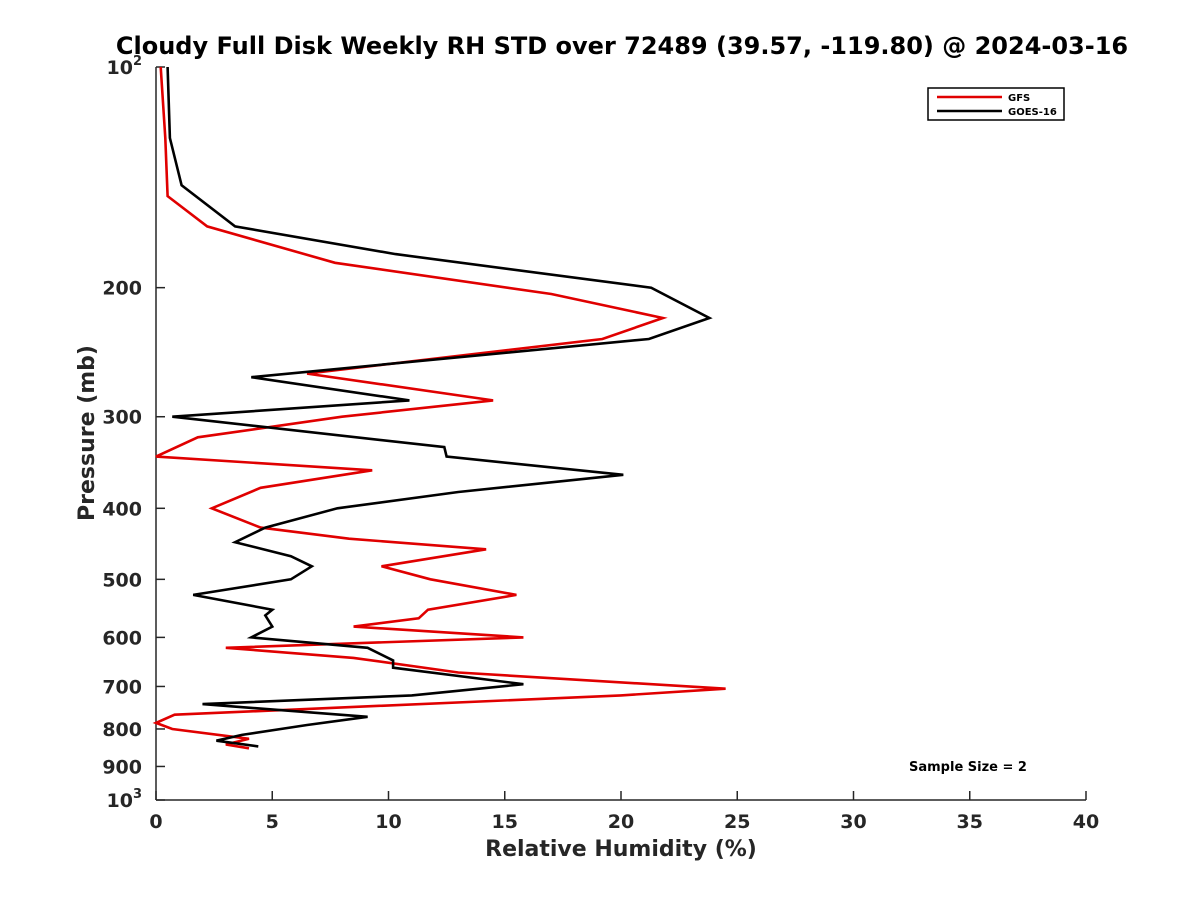 The width and height of the screenshot is (1200, 900). I want to click on legend-box, so click(996, 104).